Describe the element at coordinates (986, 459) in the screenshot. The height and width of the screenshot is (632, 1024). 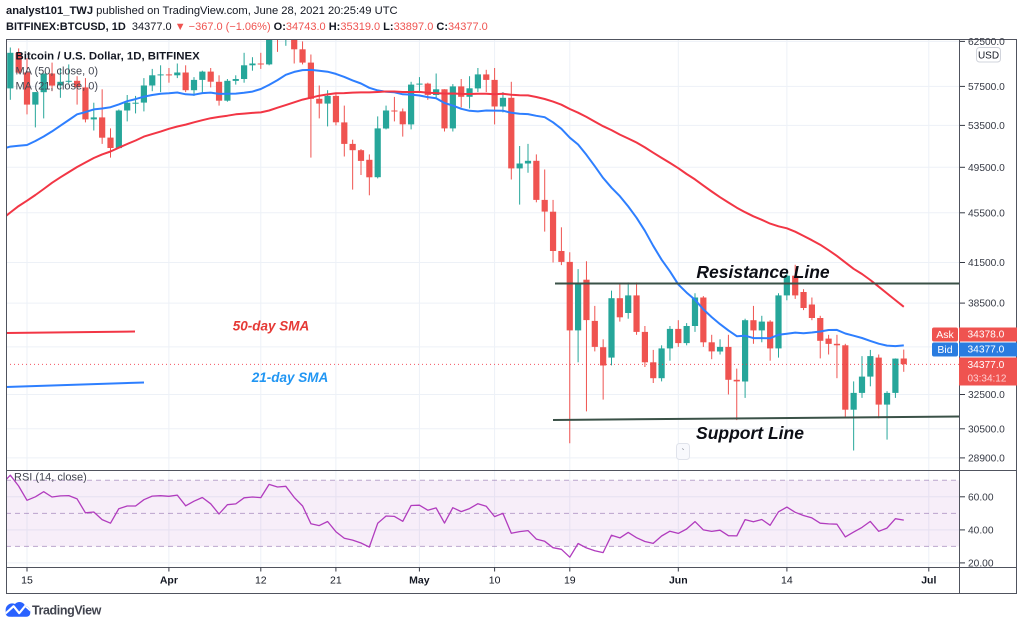
I see `svg-text: 28900.0` at that location.